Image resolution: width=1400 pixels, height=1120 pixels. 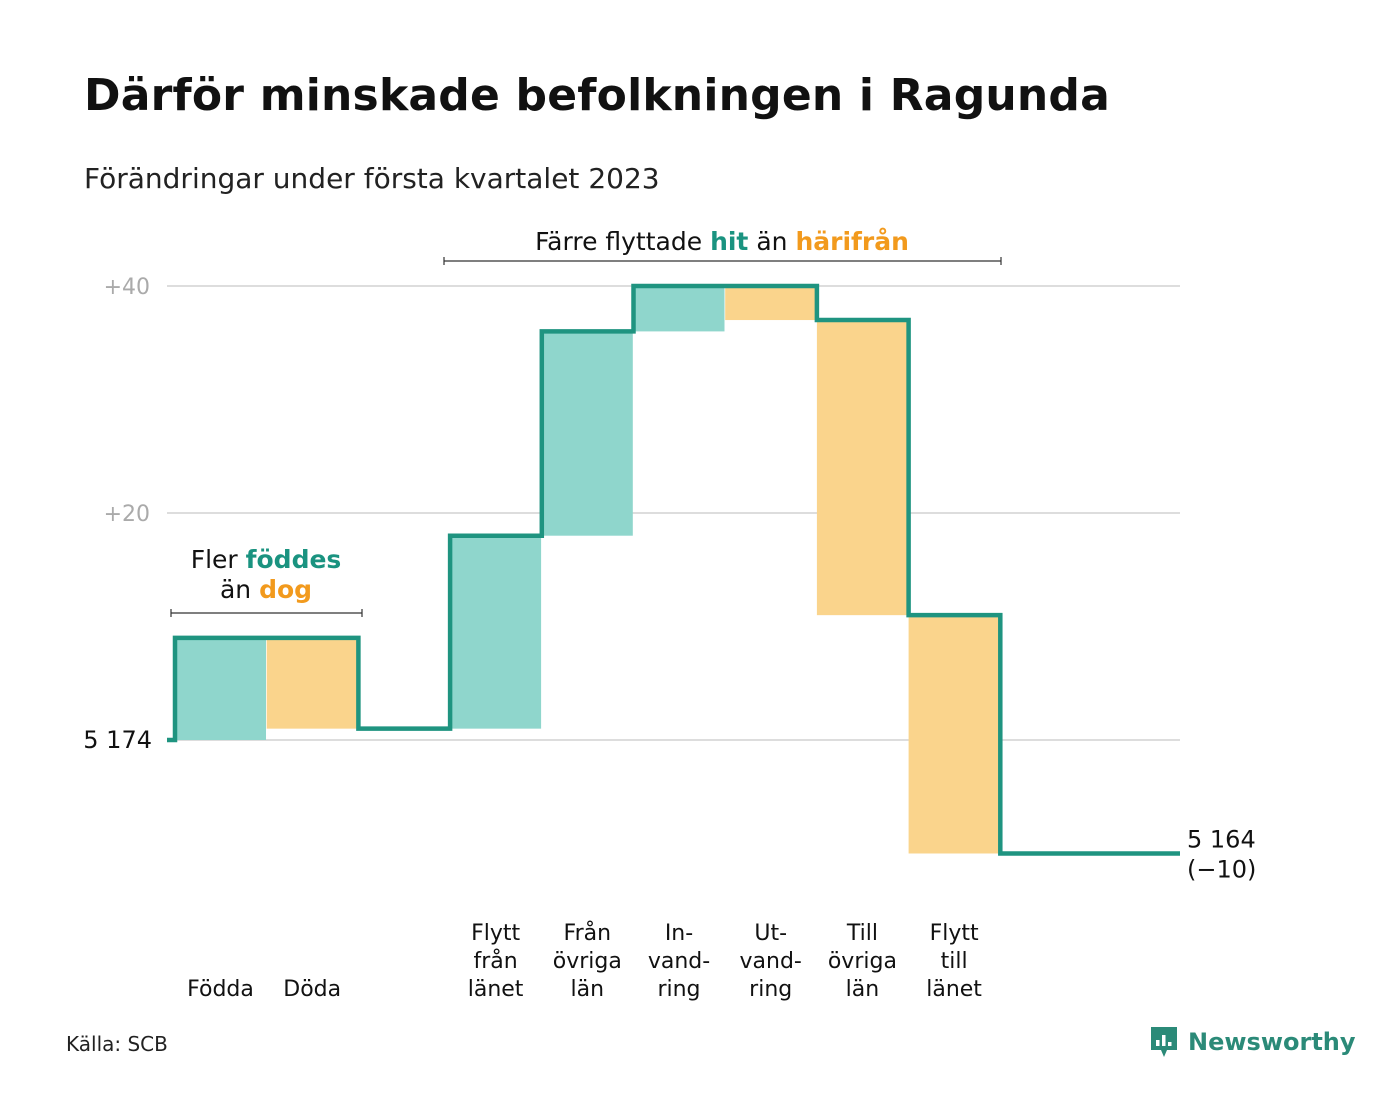 What do you see at coordinates (770, 933) in the screenshot?
I see `category-label: Ut-` at bounding box center [770, 933].